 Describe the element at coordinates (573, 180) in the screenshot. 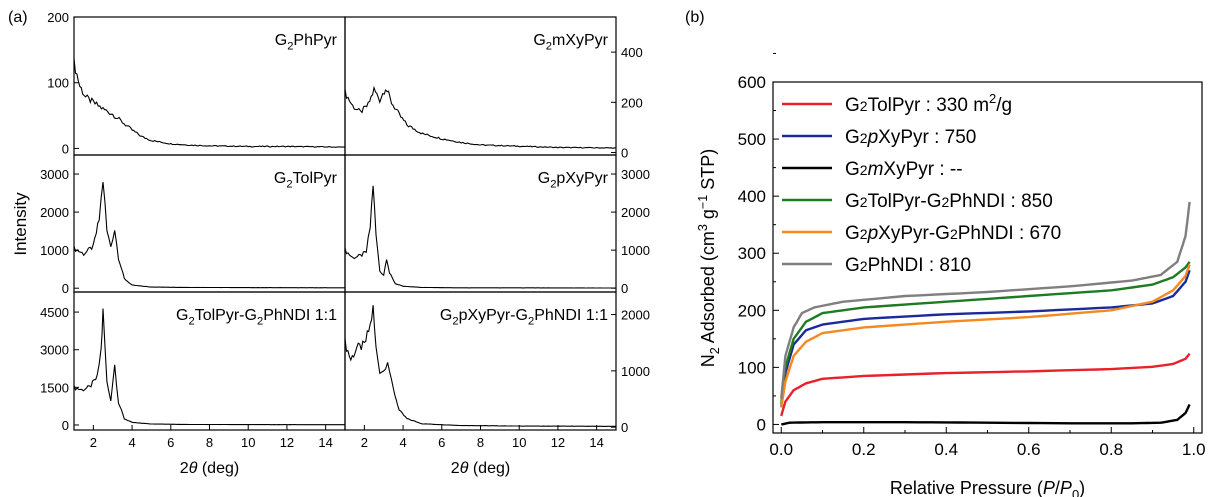

I see `xrd-panel-title: G2​pXyPyr` at that location.